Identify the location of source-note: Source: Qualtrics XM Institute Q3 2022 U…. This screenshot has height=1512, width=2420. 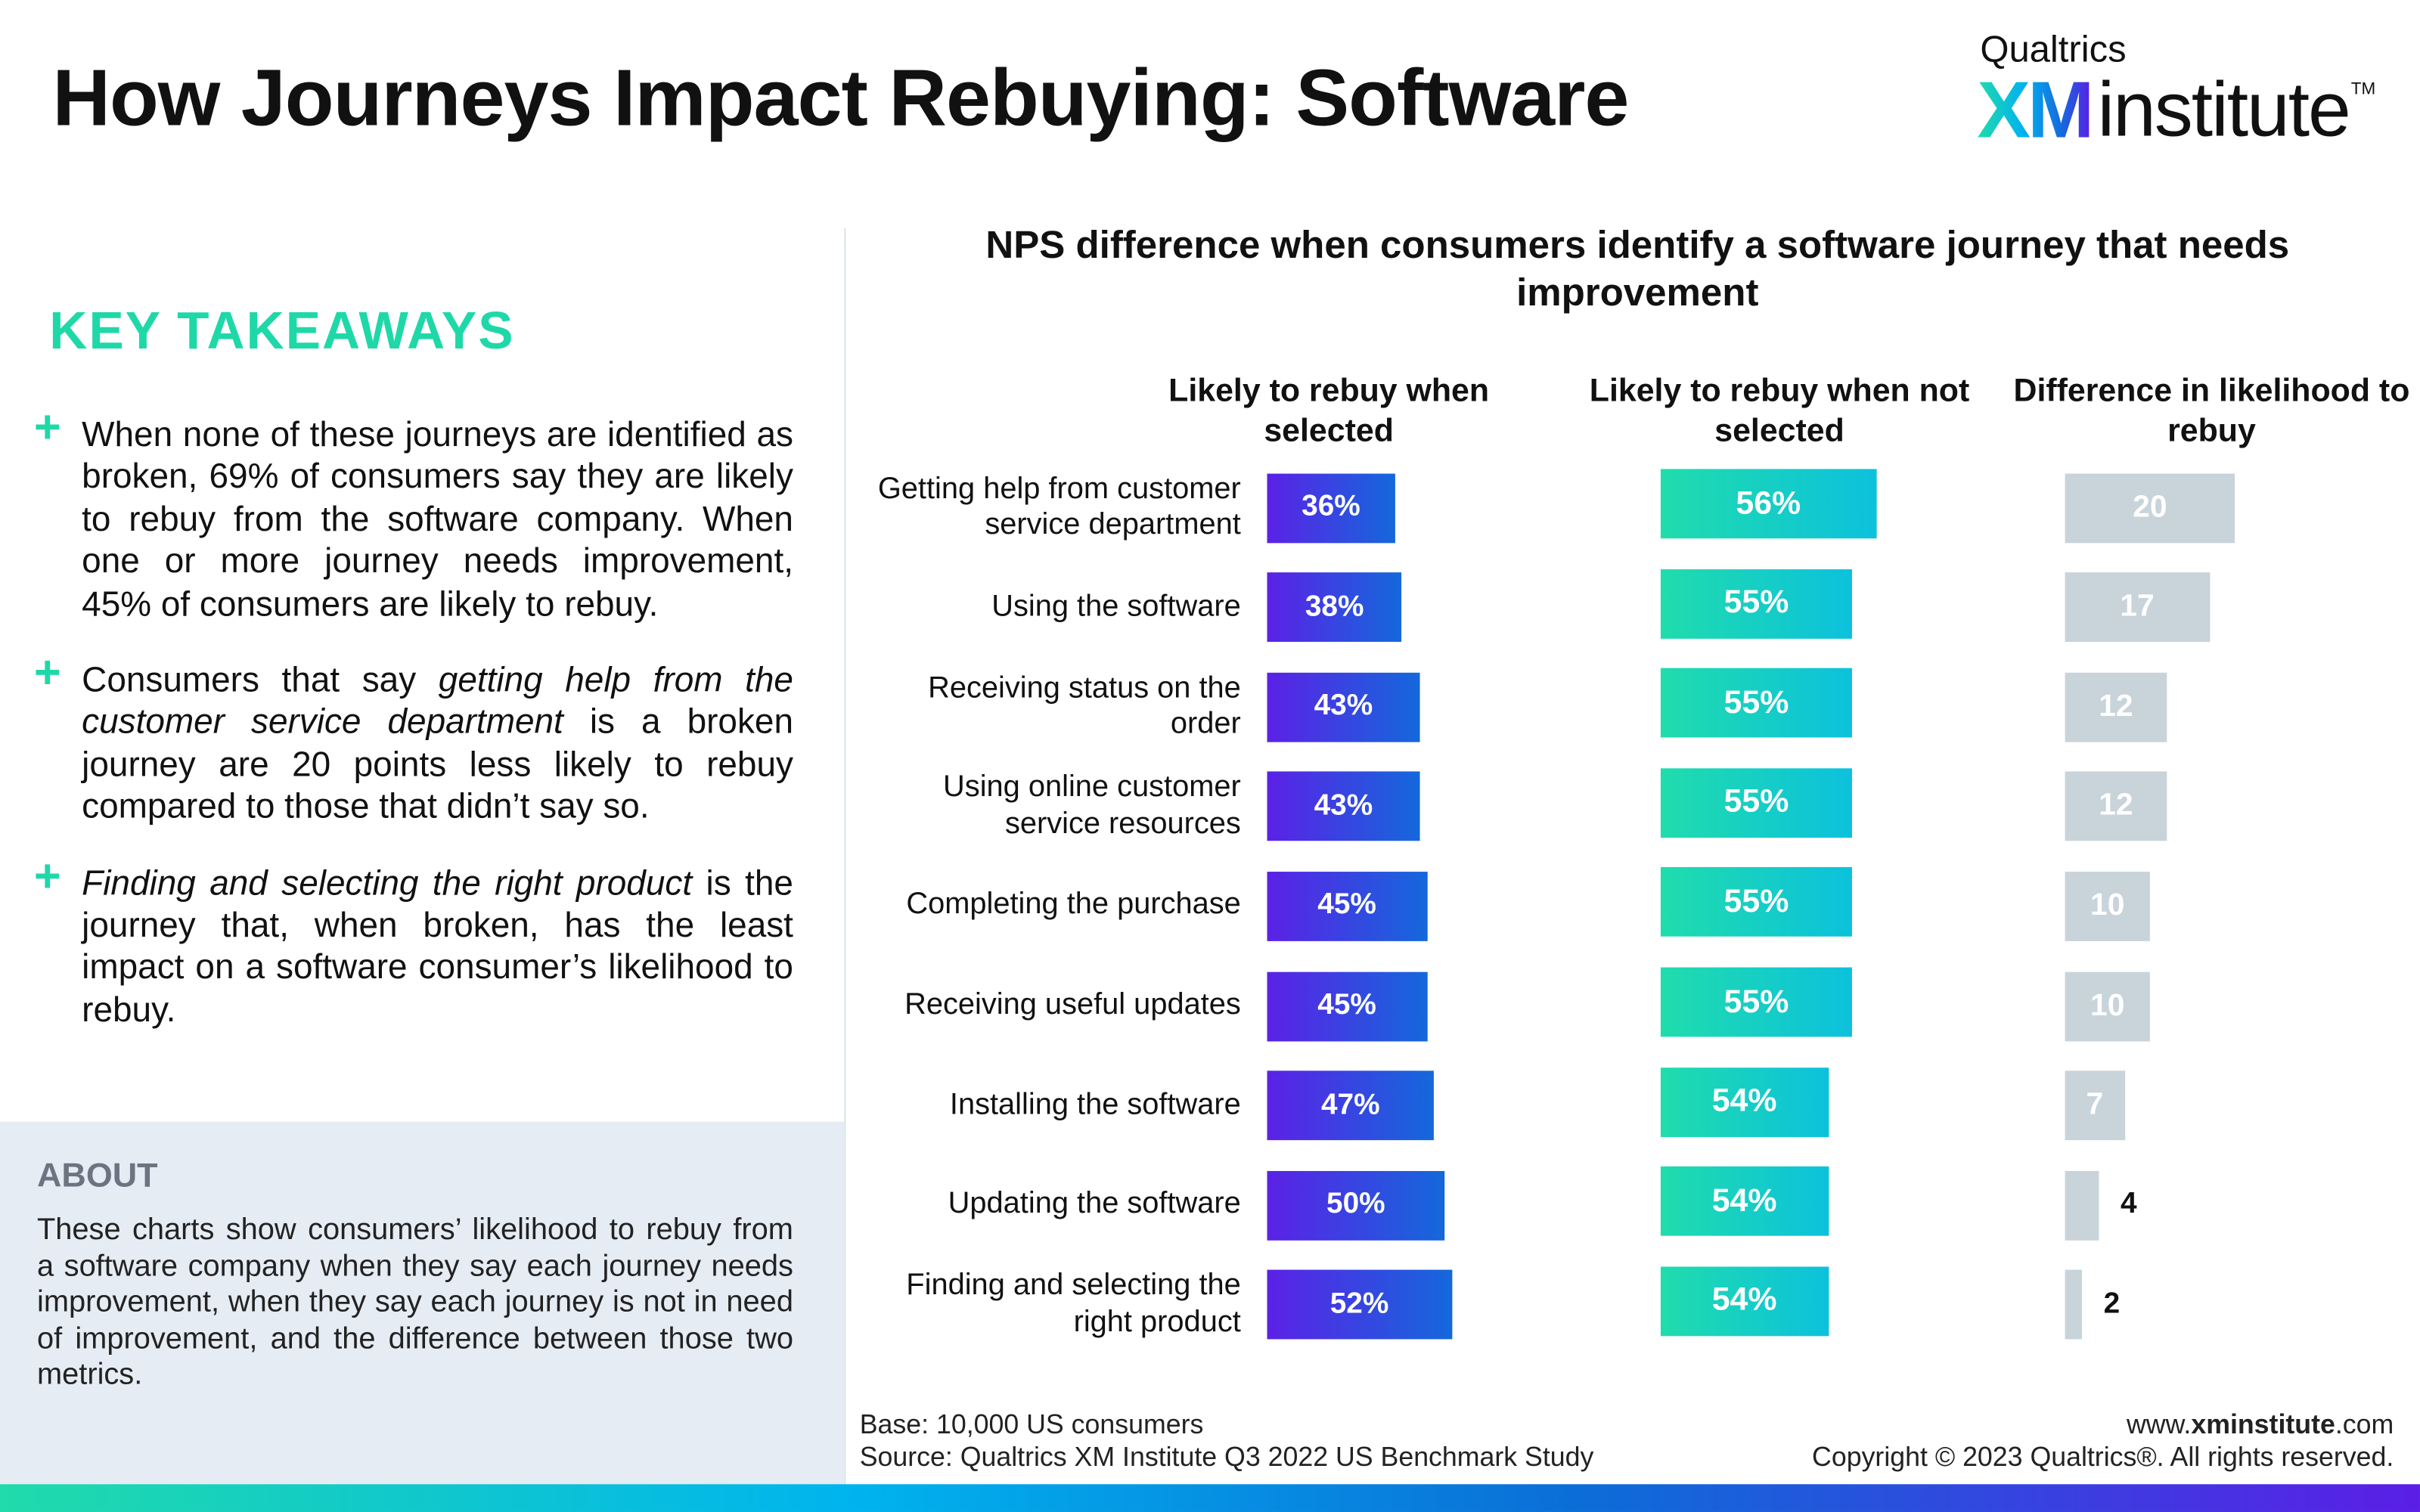
(1226, 1456).